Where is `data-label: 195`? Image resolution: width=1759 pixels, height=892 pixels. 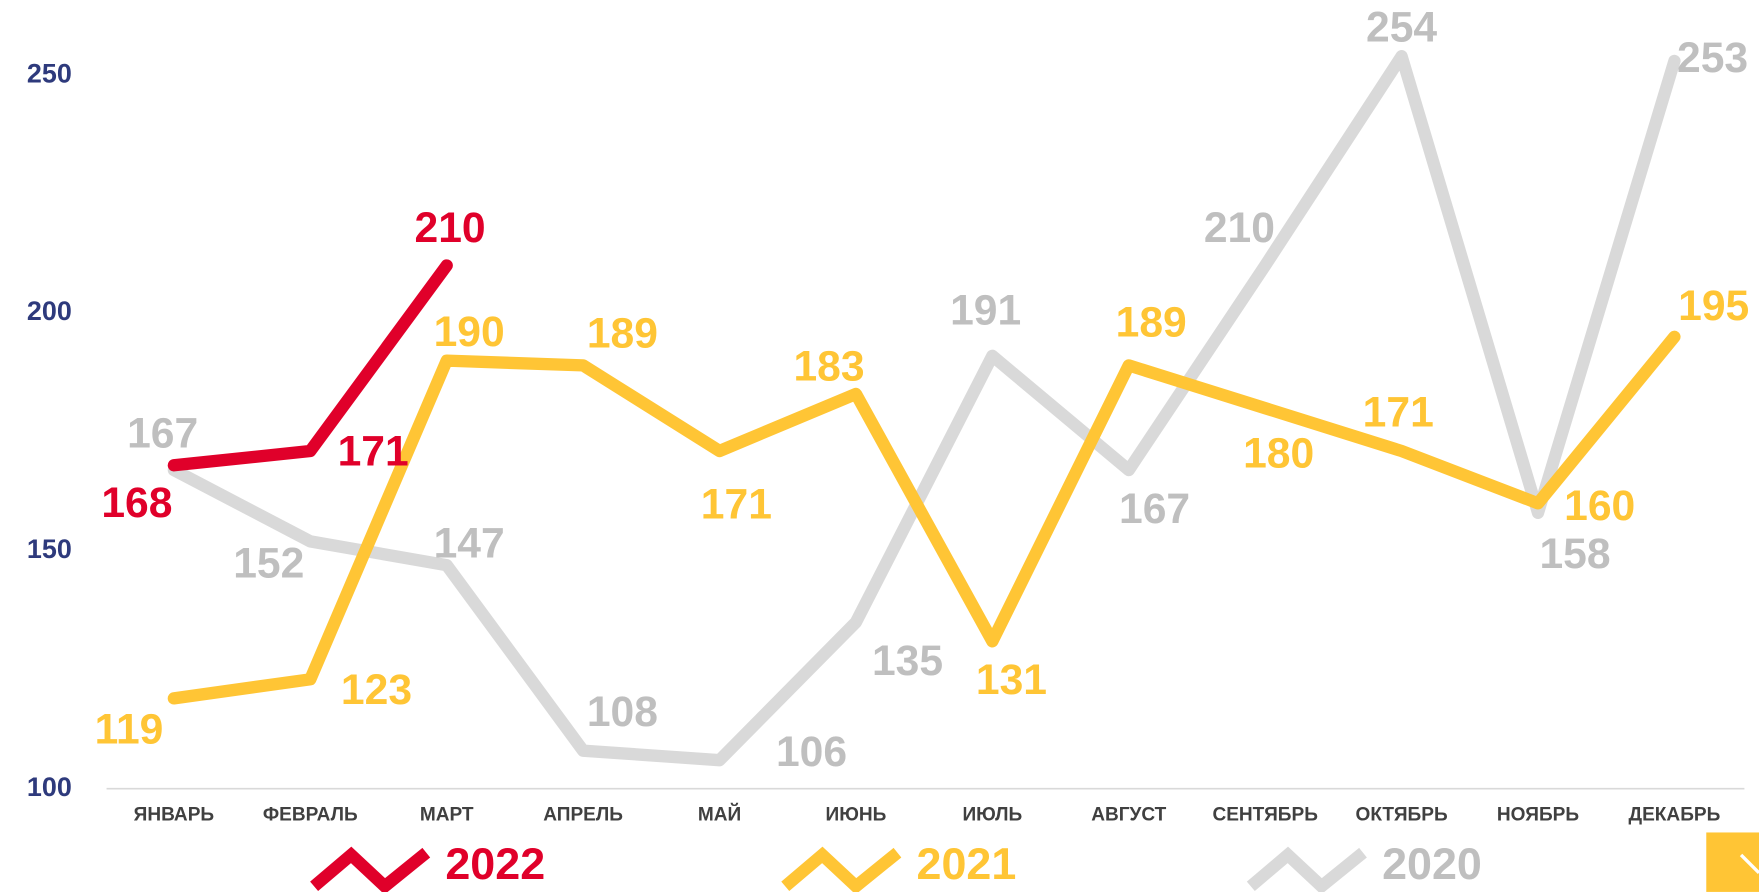
data-label: 195 is located at coordinates (1713, 306).